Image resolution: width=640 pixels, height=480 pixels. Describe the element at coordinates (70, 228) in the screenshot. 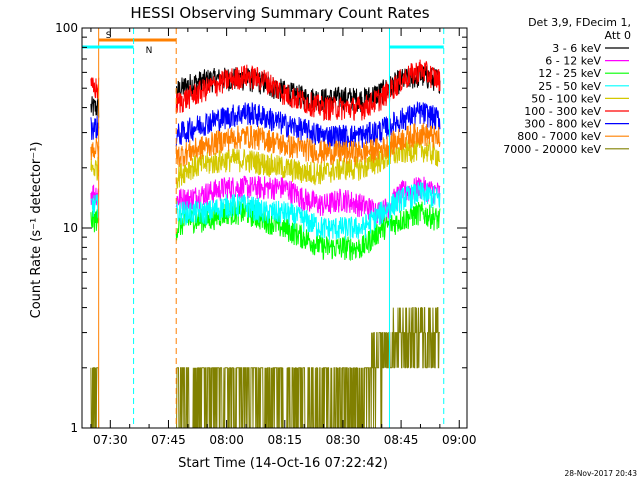

I see `y-tick-label: 10` at that location.